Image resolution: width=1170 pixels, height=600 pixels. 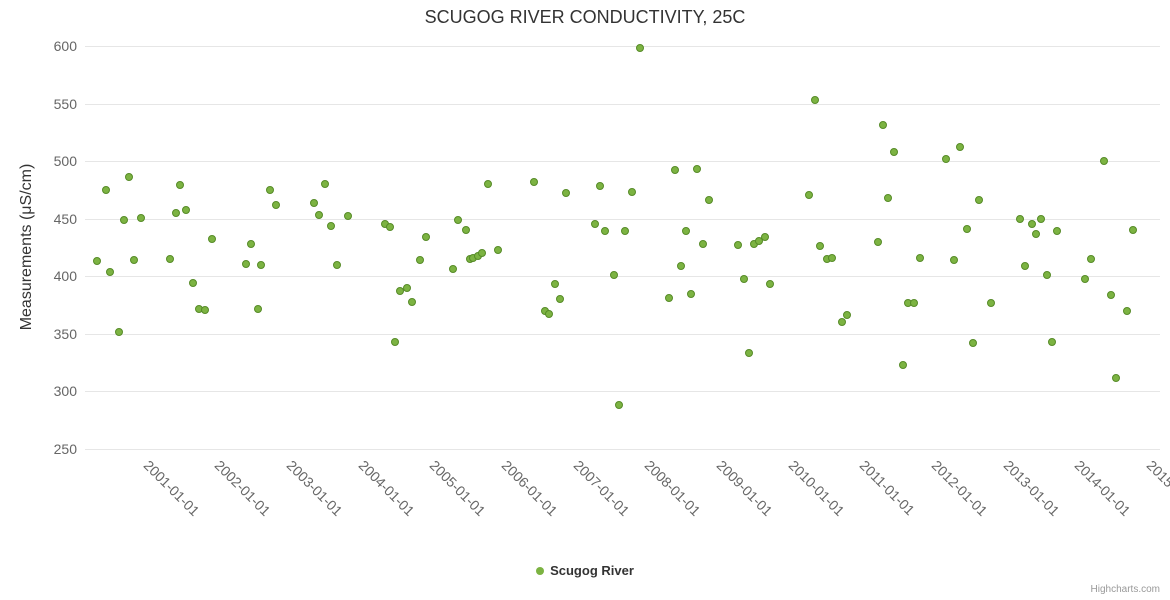 What do you see at coordinates (585, 570) in the screenshot?
I see `legend-item: Scugog River` at bounding box center [585, 570].